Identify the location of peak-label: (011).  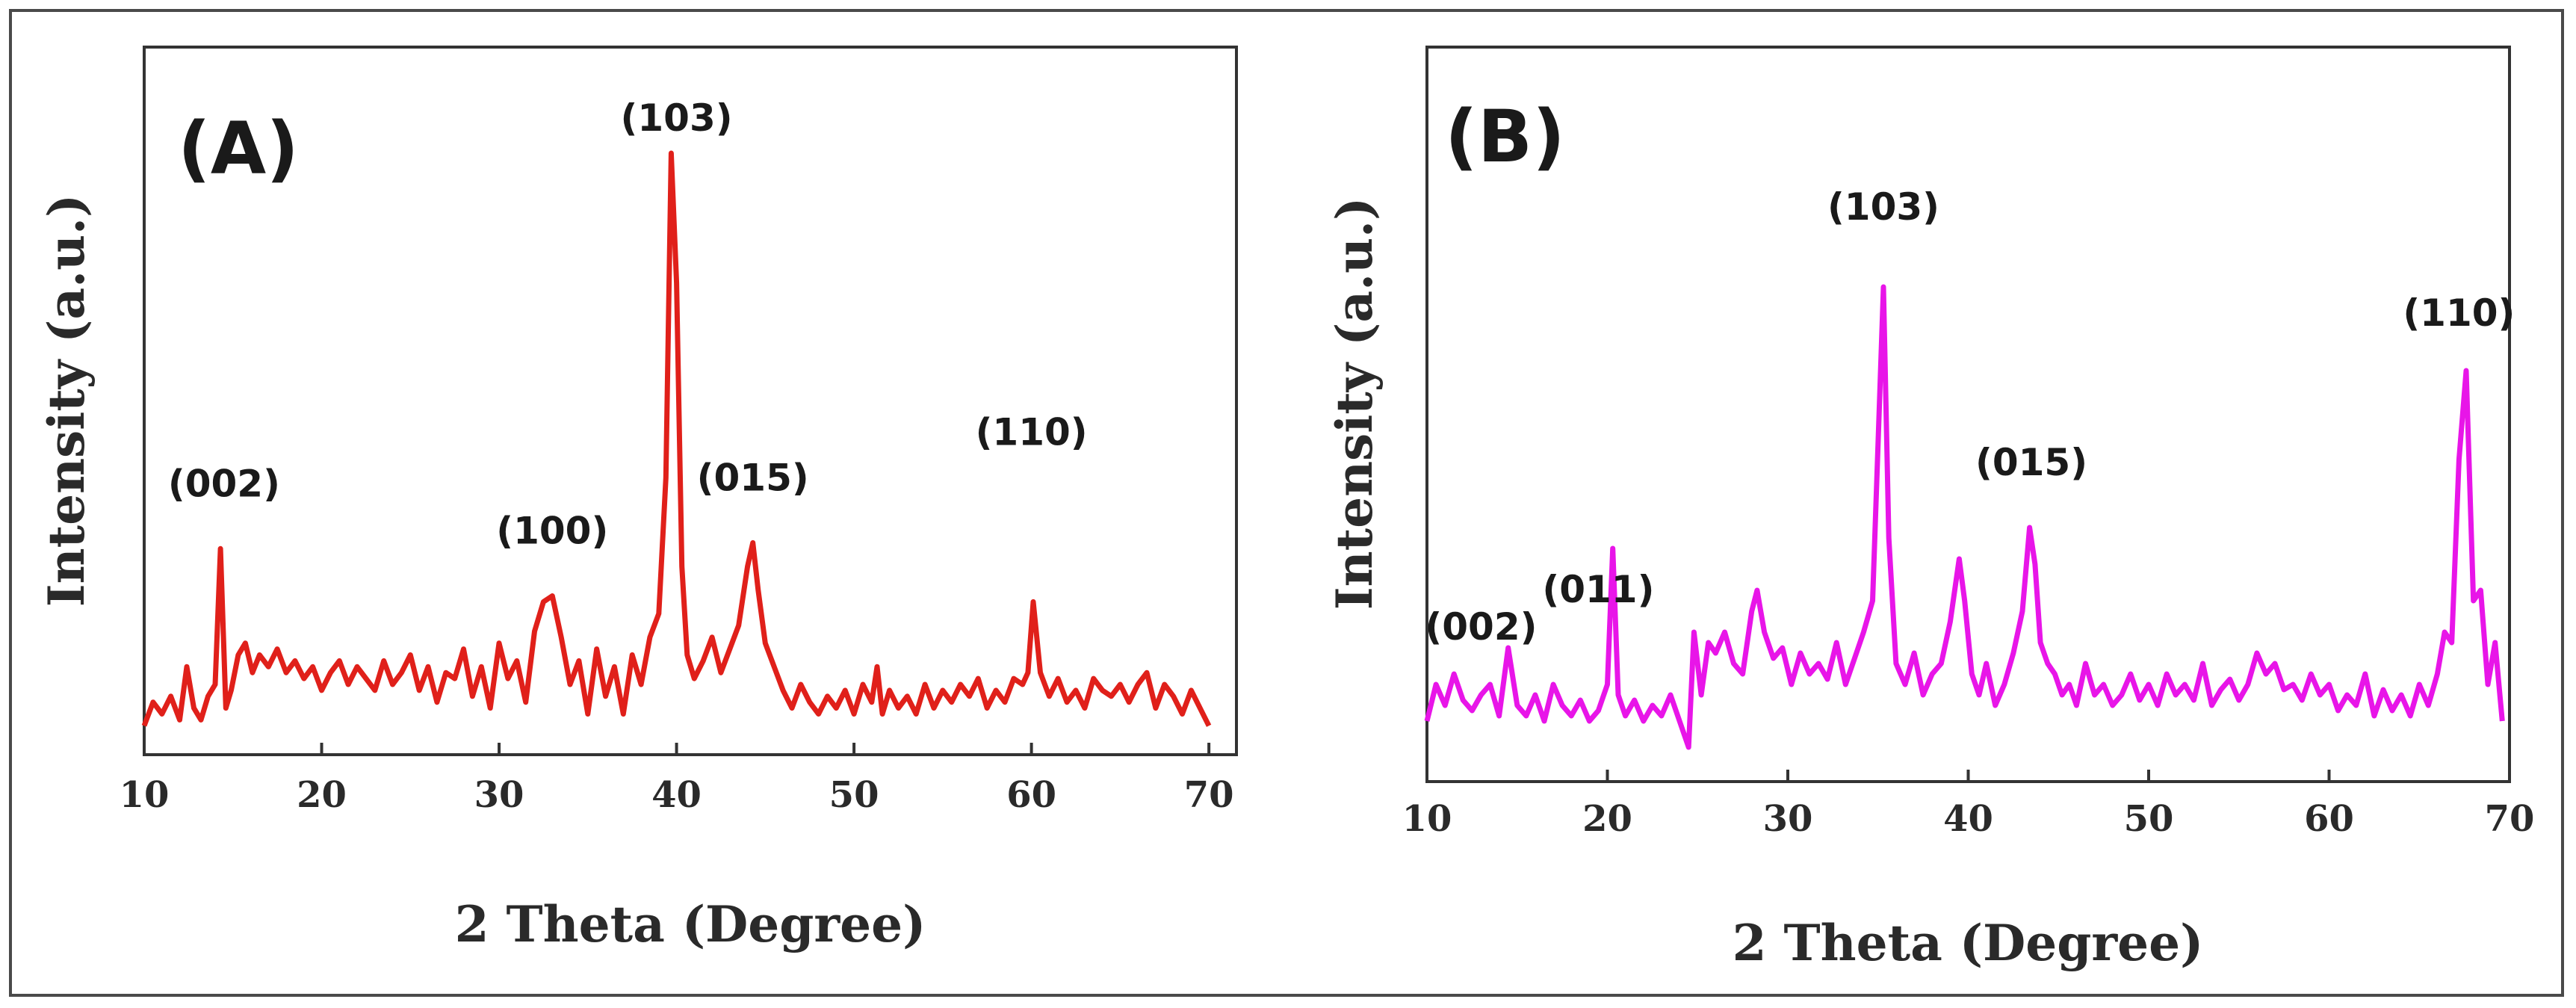
(1598, 589).